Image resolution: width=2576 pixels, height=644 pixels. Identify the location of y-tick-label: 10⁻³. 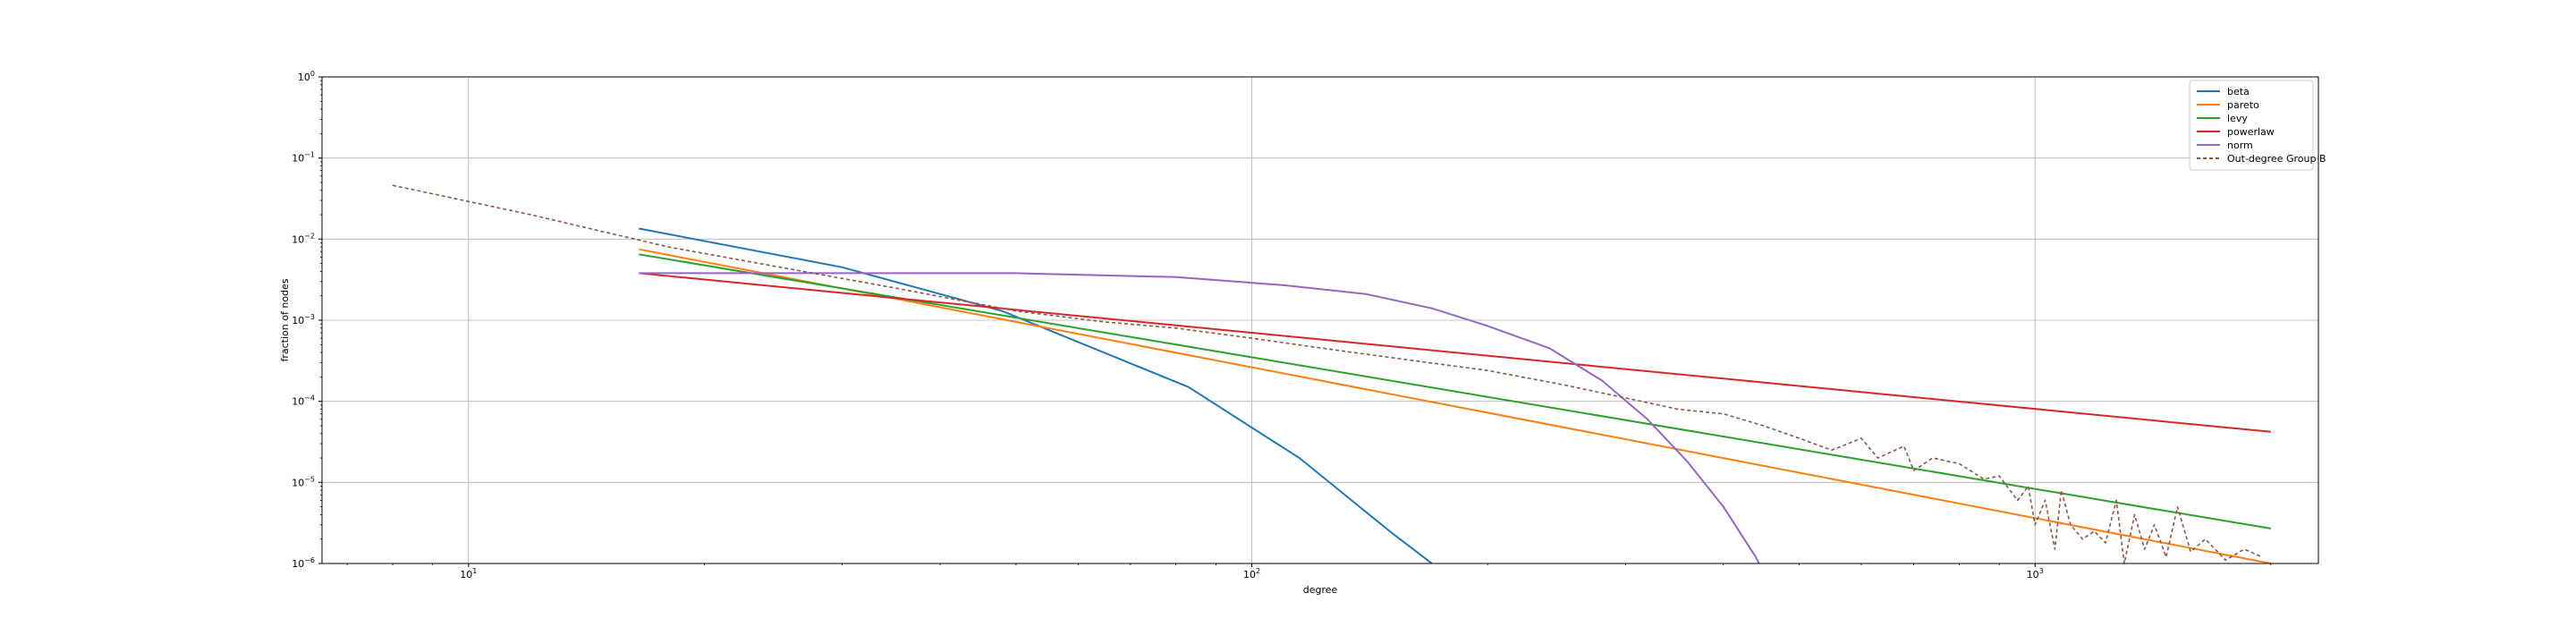
(303, 319).